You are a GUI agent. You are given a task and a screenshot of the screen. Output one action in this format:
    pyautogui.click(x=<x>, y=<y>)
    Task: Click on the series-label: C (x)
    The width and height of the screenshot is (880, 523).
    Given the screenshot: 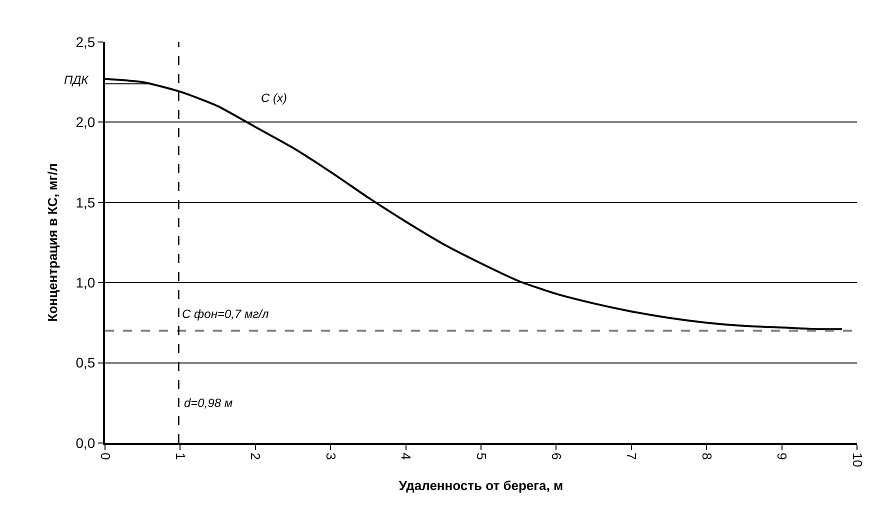 What is the action you would take?
    pyautogui.click(x=274, y=98)
    